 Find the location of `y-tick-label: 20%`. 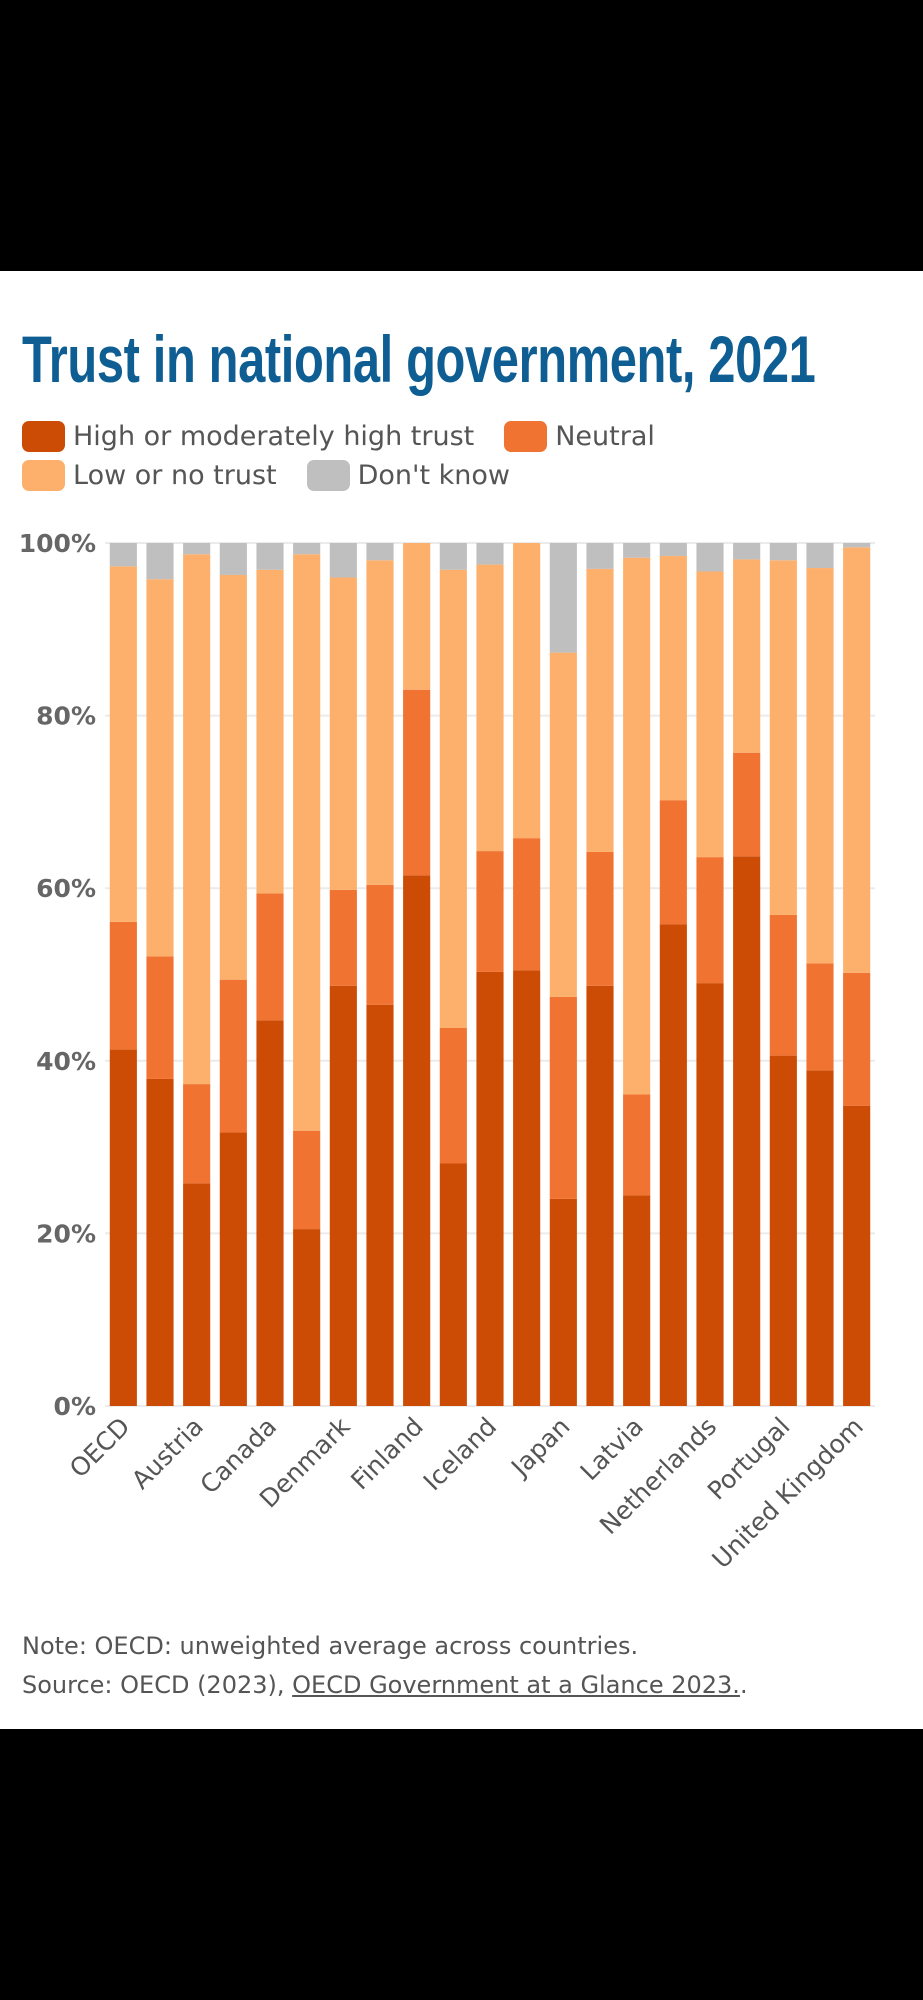

y-tick-label: 20% is located at coordinates (66, 1233).